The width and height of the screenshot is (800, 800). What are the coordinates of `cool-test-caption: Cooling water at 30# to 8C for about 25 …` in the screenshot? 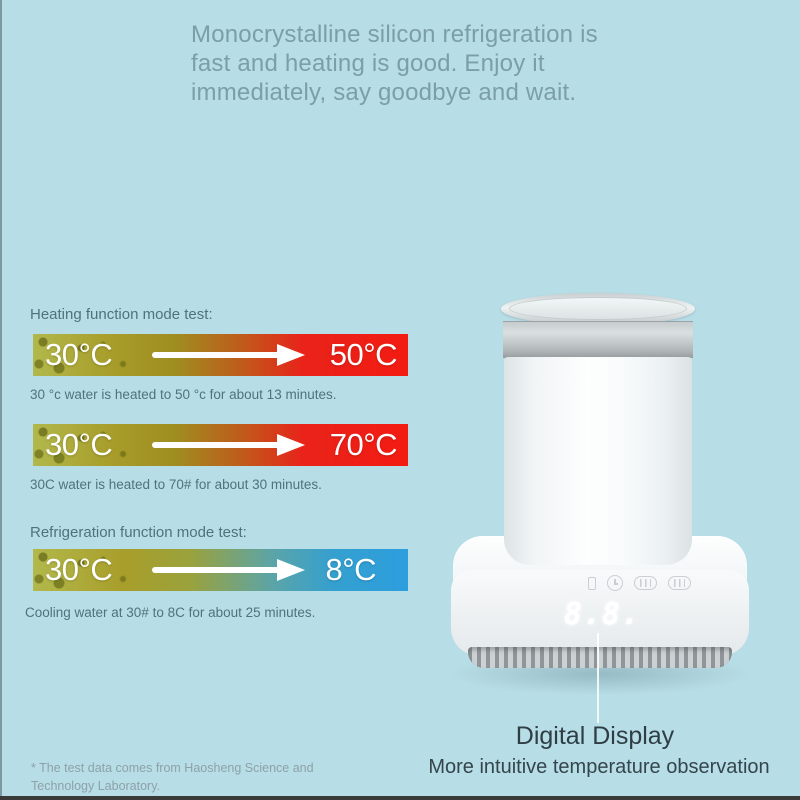 It's located at (170, 612).